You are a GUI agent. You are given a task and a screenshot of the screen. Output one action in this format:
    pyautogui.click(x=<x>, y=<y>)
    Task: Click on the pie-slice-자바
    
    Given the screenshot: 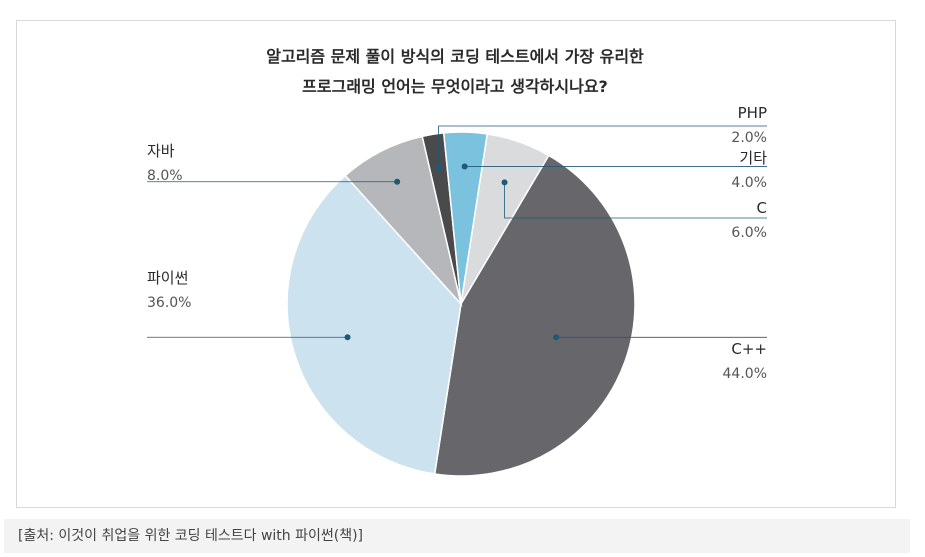 What is the action you would take?
    pyautogui.click(x=403, y=221)
    